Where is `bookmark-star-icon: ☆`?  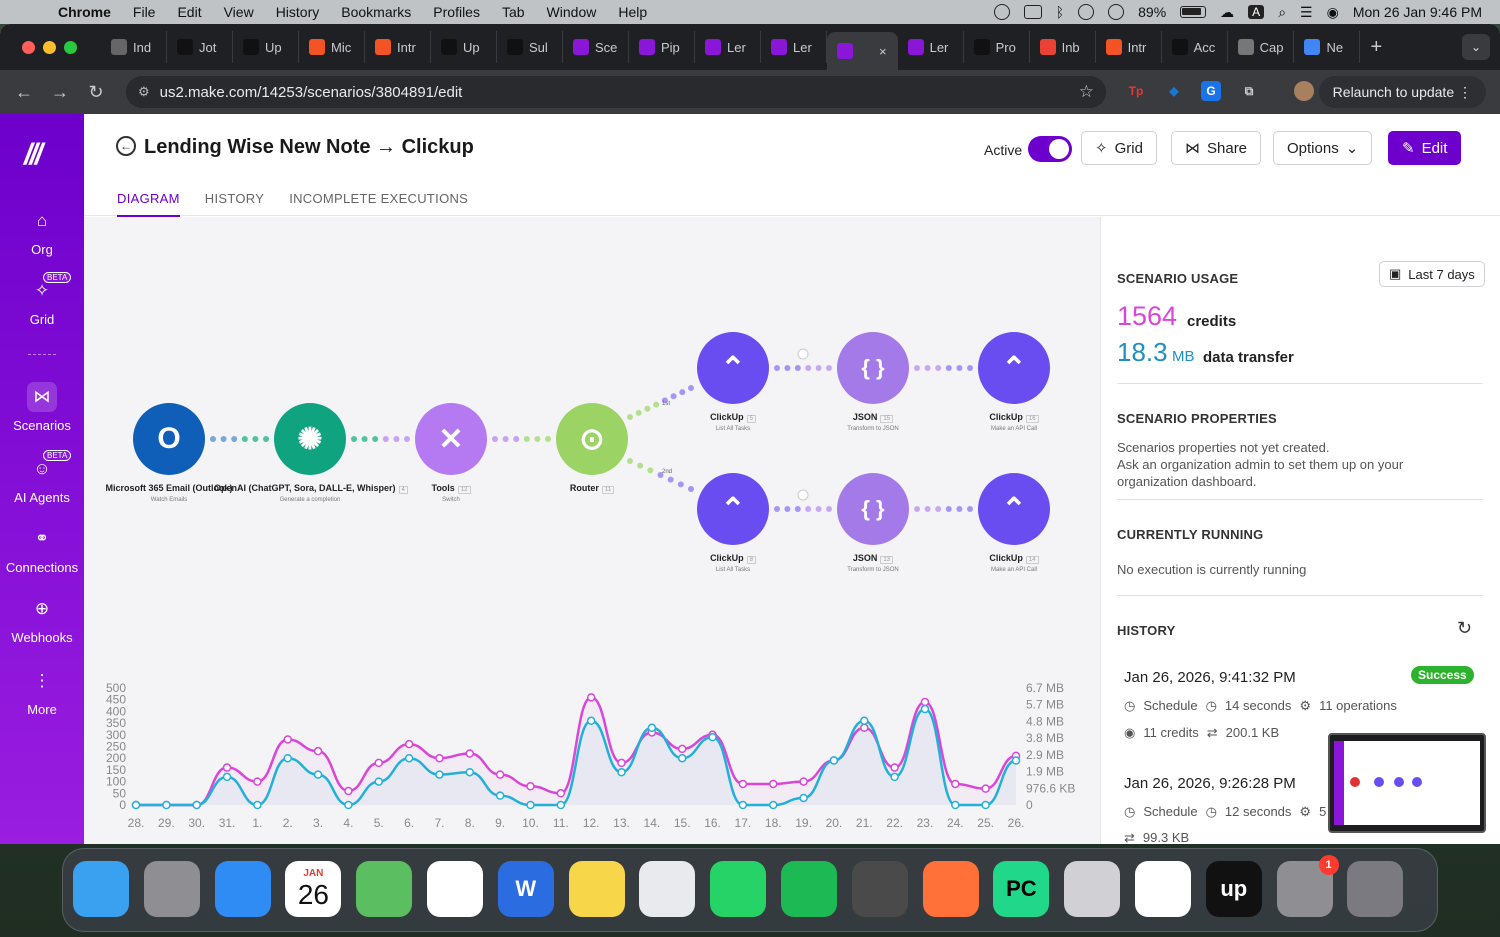
bookmark-star-icon: ☆ is located at coordinates (1086, 91).